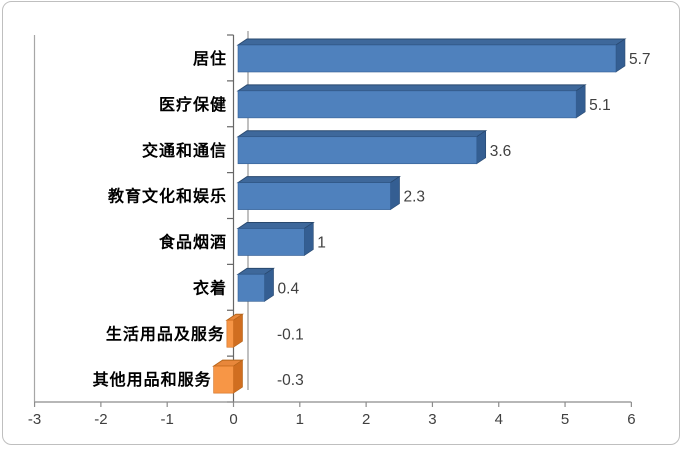 This screenshot has width=682, height=452. I want to click on category-label: 教育文化和娱乐, so click(167, 196).